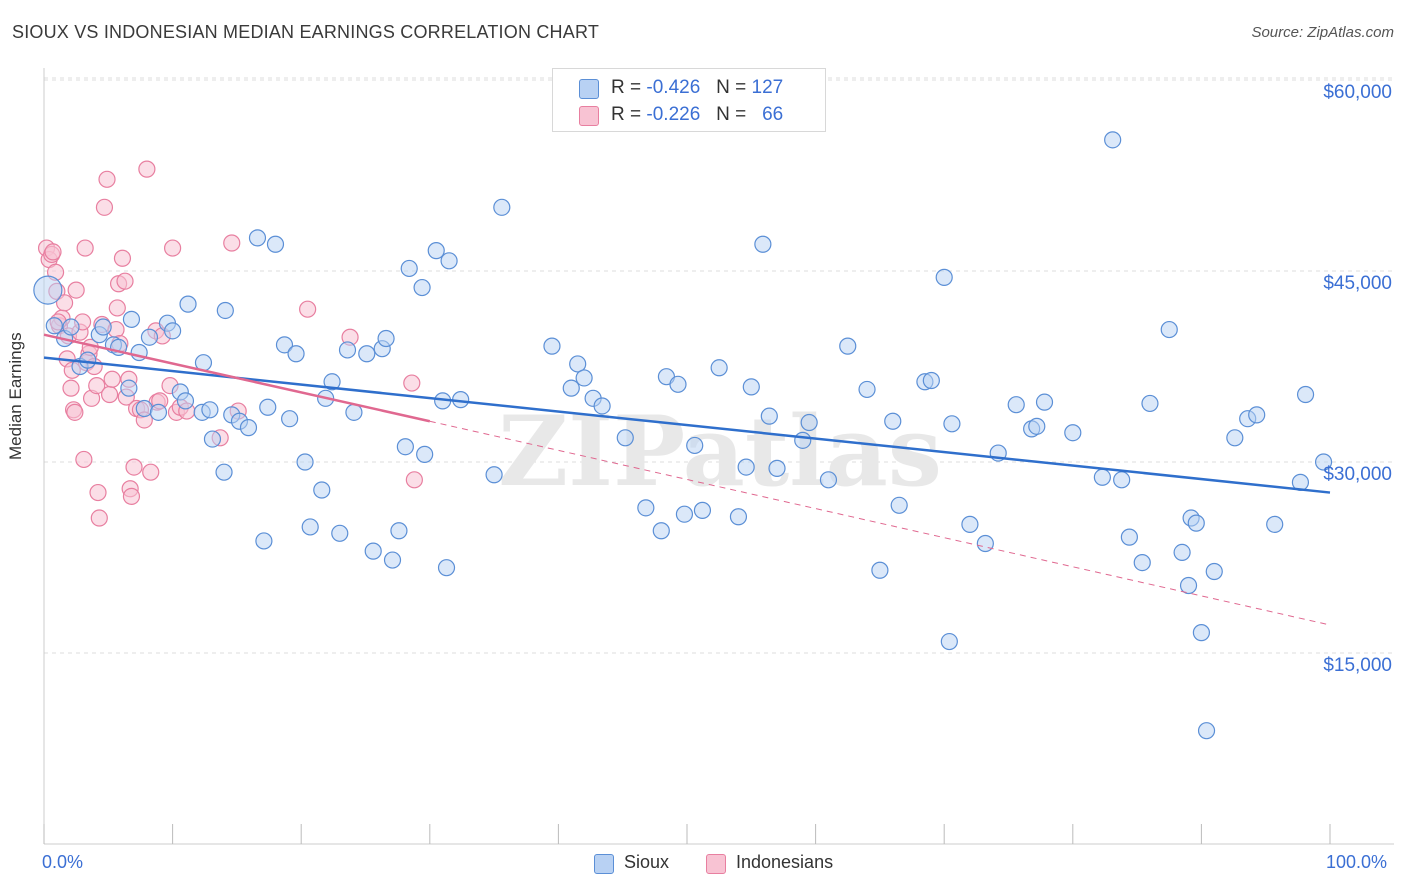  I want to click on indo-n-value: 66, so click(773, 114).